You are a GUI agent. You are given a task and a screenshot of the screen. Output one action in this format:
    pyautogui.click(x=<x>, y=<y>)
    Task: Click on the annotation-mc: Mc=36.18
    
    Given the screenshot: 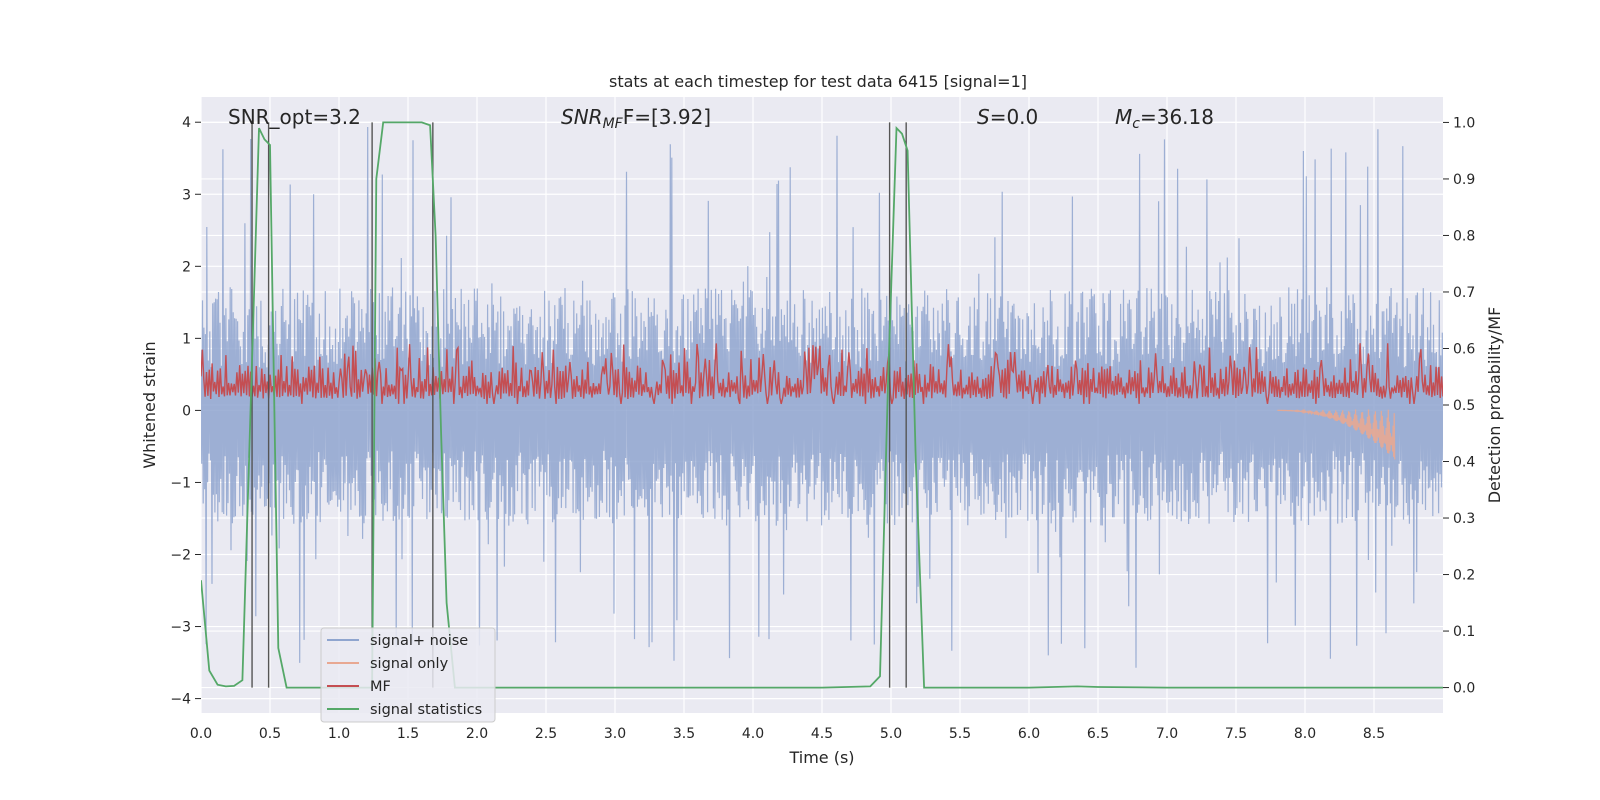 What is the action you would take?
    pyautogui.click(x=1164, y=118)
    